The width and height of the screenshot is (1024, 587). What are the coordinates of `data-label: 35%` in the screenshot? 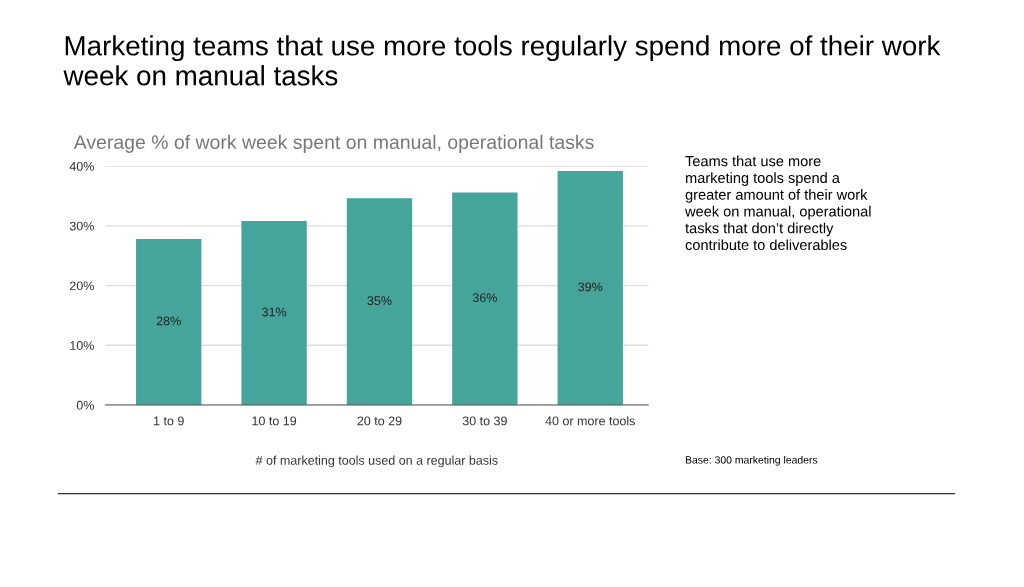 It's located at (379, 301).